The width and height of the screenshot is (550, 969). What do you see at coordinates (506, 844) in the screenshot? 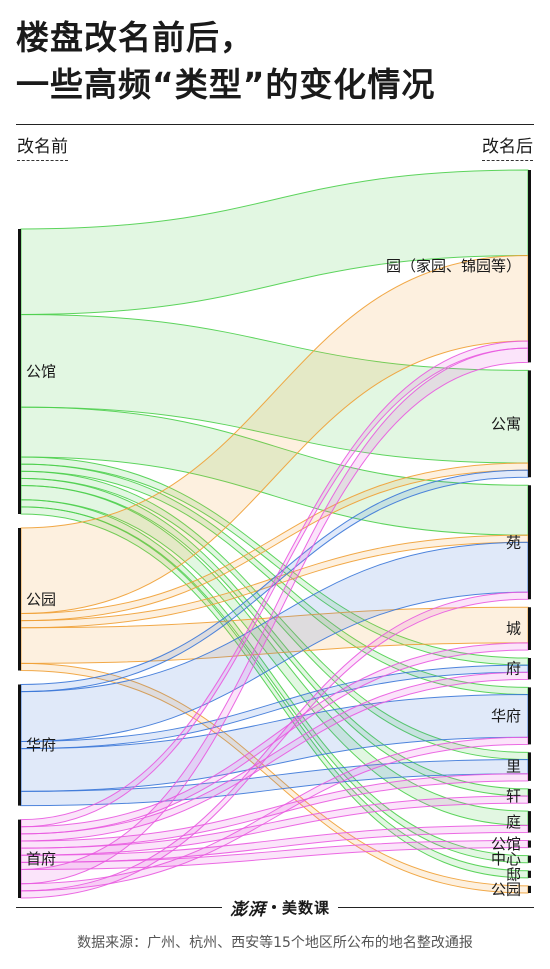
I see `target-label-公馆: 公馆` at bounding box center [506, 844].